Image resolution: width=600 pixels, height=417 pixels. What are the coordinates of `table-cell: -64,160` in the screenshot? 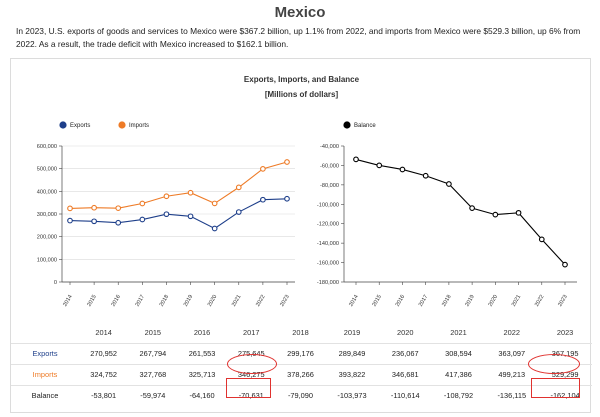 It's located at (202, 395).